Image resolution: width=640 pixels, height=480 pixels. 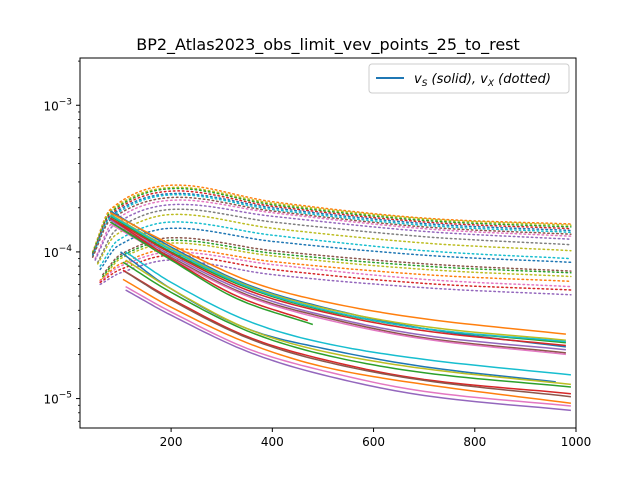 I want to click on x-tick-label: 600, so click(x=373, y=442).